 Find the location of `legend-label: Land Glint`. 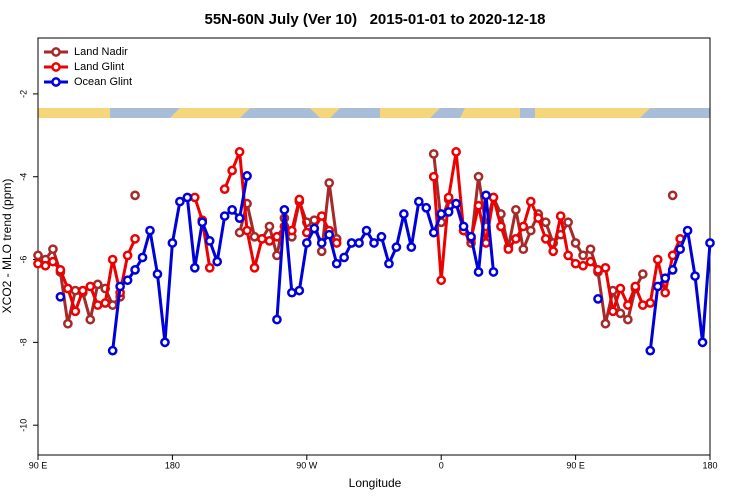

legend-label: Land Glint is located at coordinates (99, 67).